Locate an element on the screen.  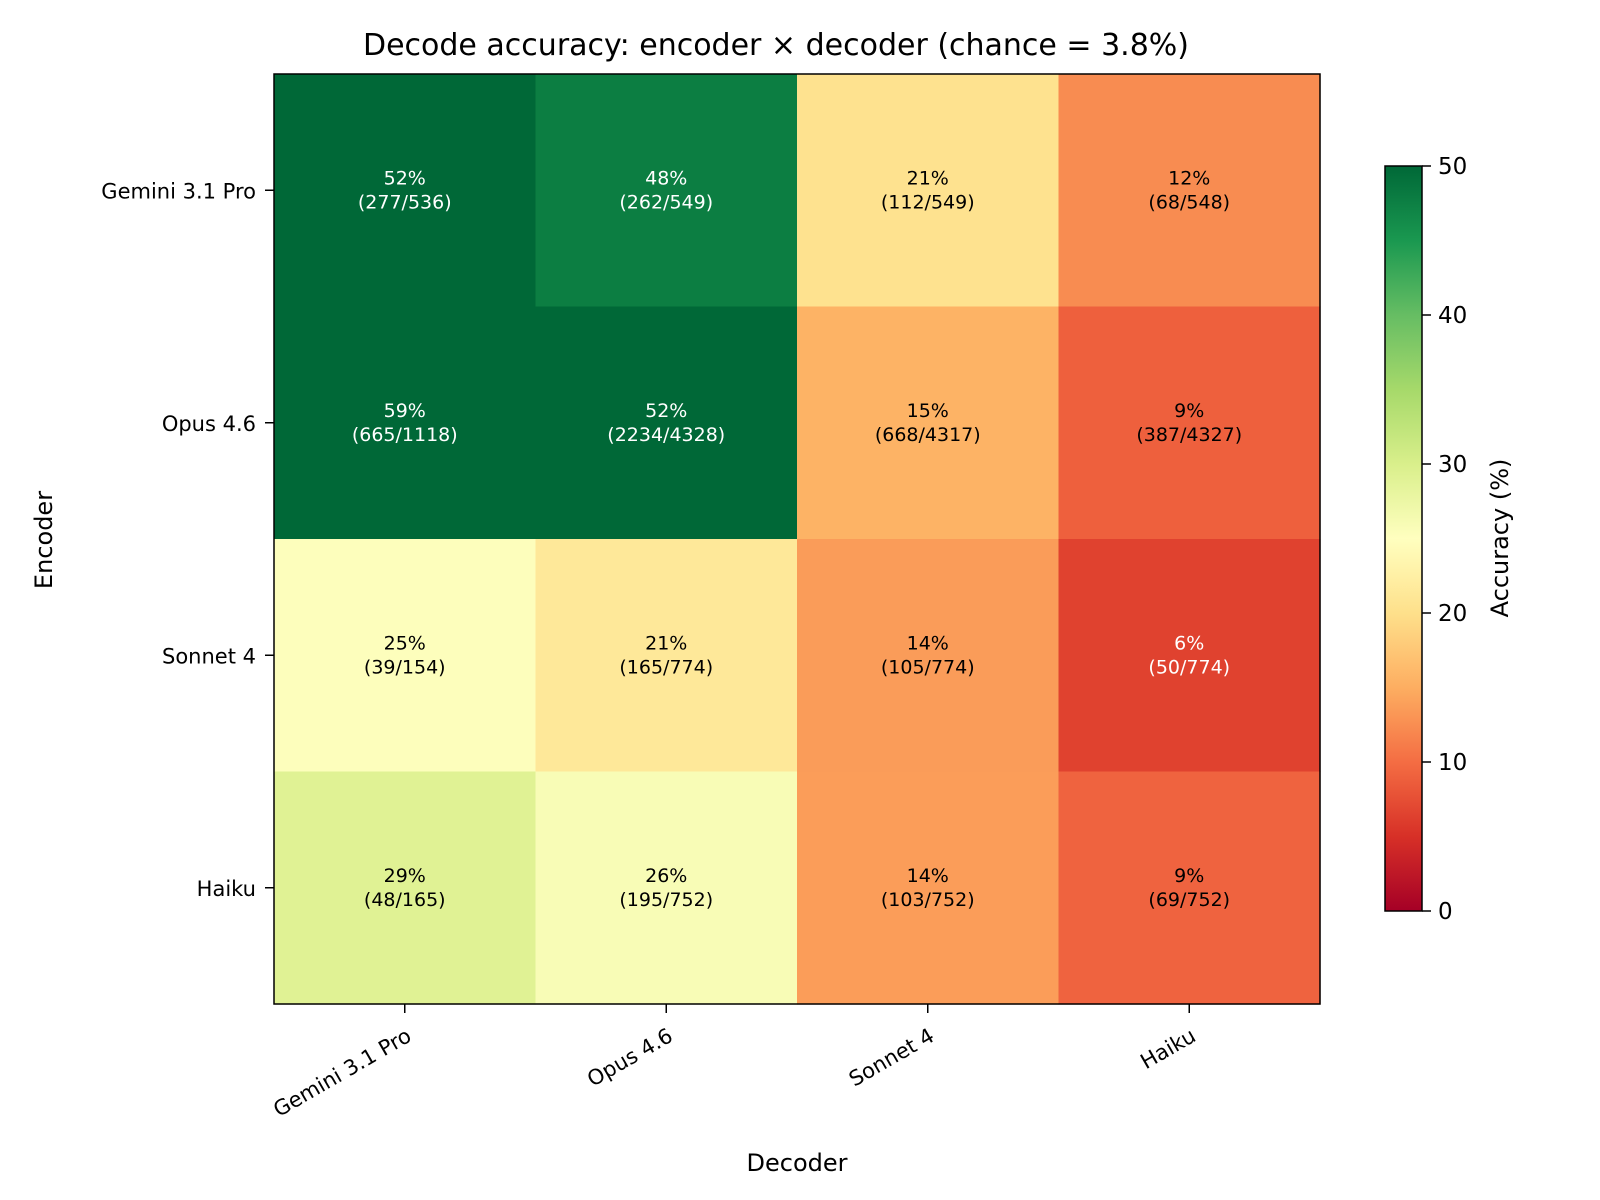
cell-count-label-r3-c3: (69/752) is located at coordinates (1189, 900).